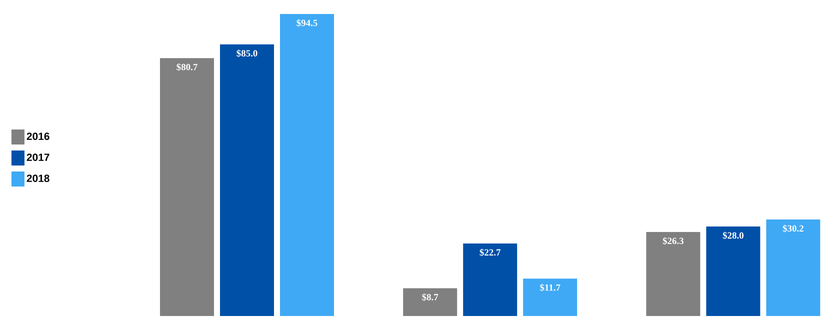 This screenshot has width=828, height=324. I want to click on data-label: $28.0, so click(733, 236).